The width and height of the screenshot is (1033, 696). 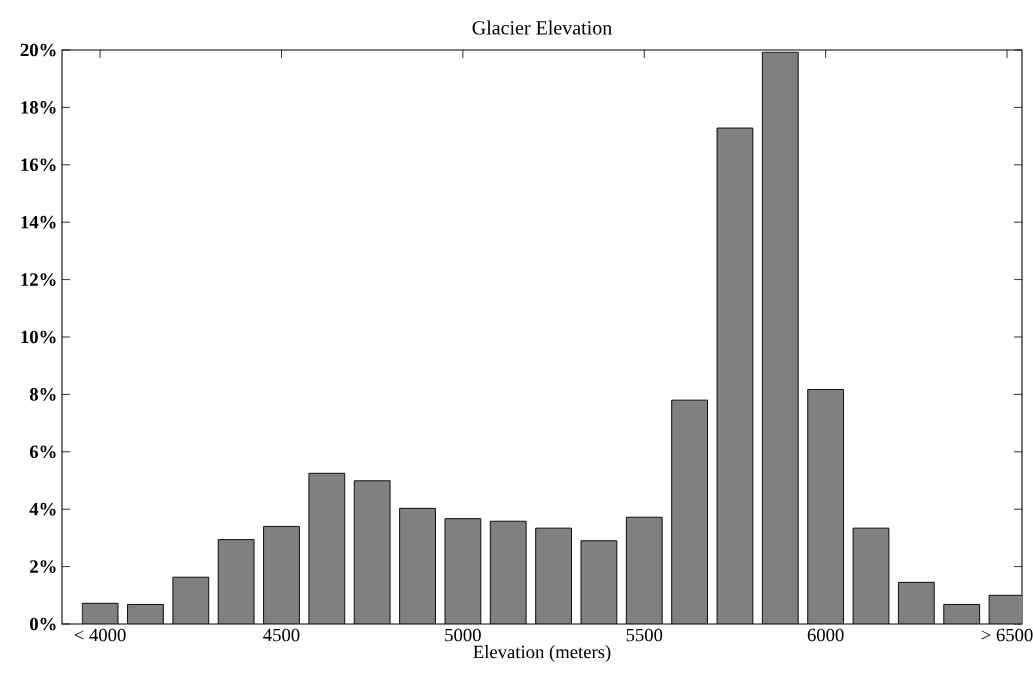 I want to click on y-tick-label: 14%, so click(x=38, y=222).